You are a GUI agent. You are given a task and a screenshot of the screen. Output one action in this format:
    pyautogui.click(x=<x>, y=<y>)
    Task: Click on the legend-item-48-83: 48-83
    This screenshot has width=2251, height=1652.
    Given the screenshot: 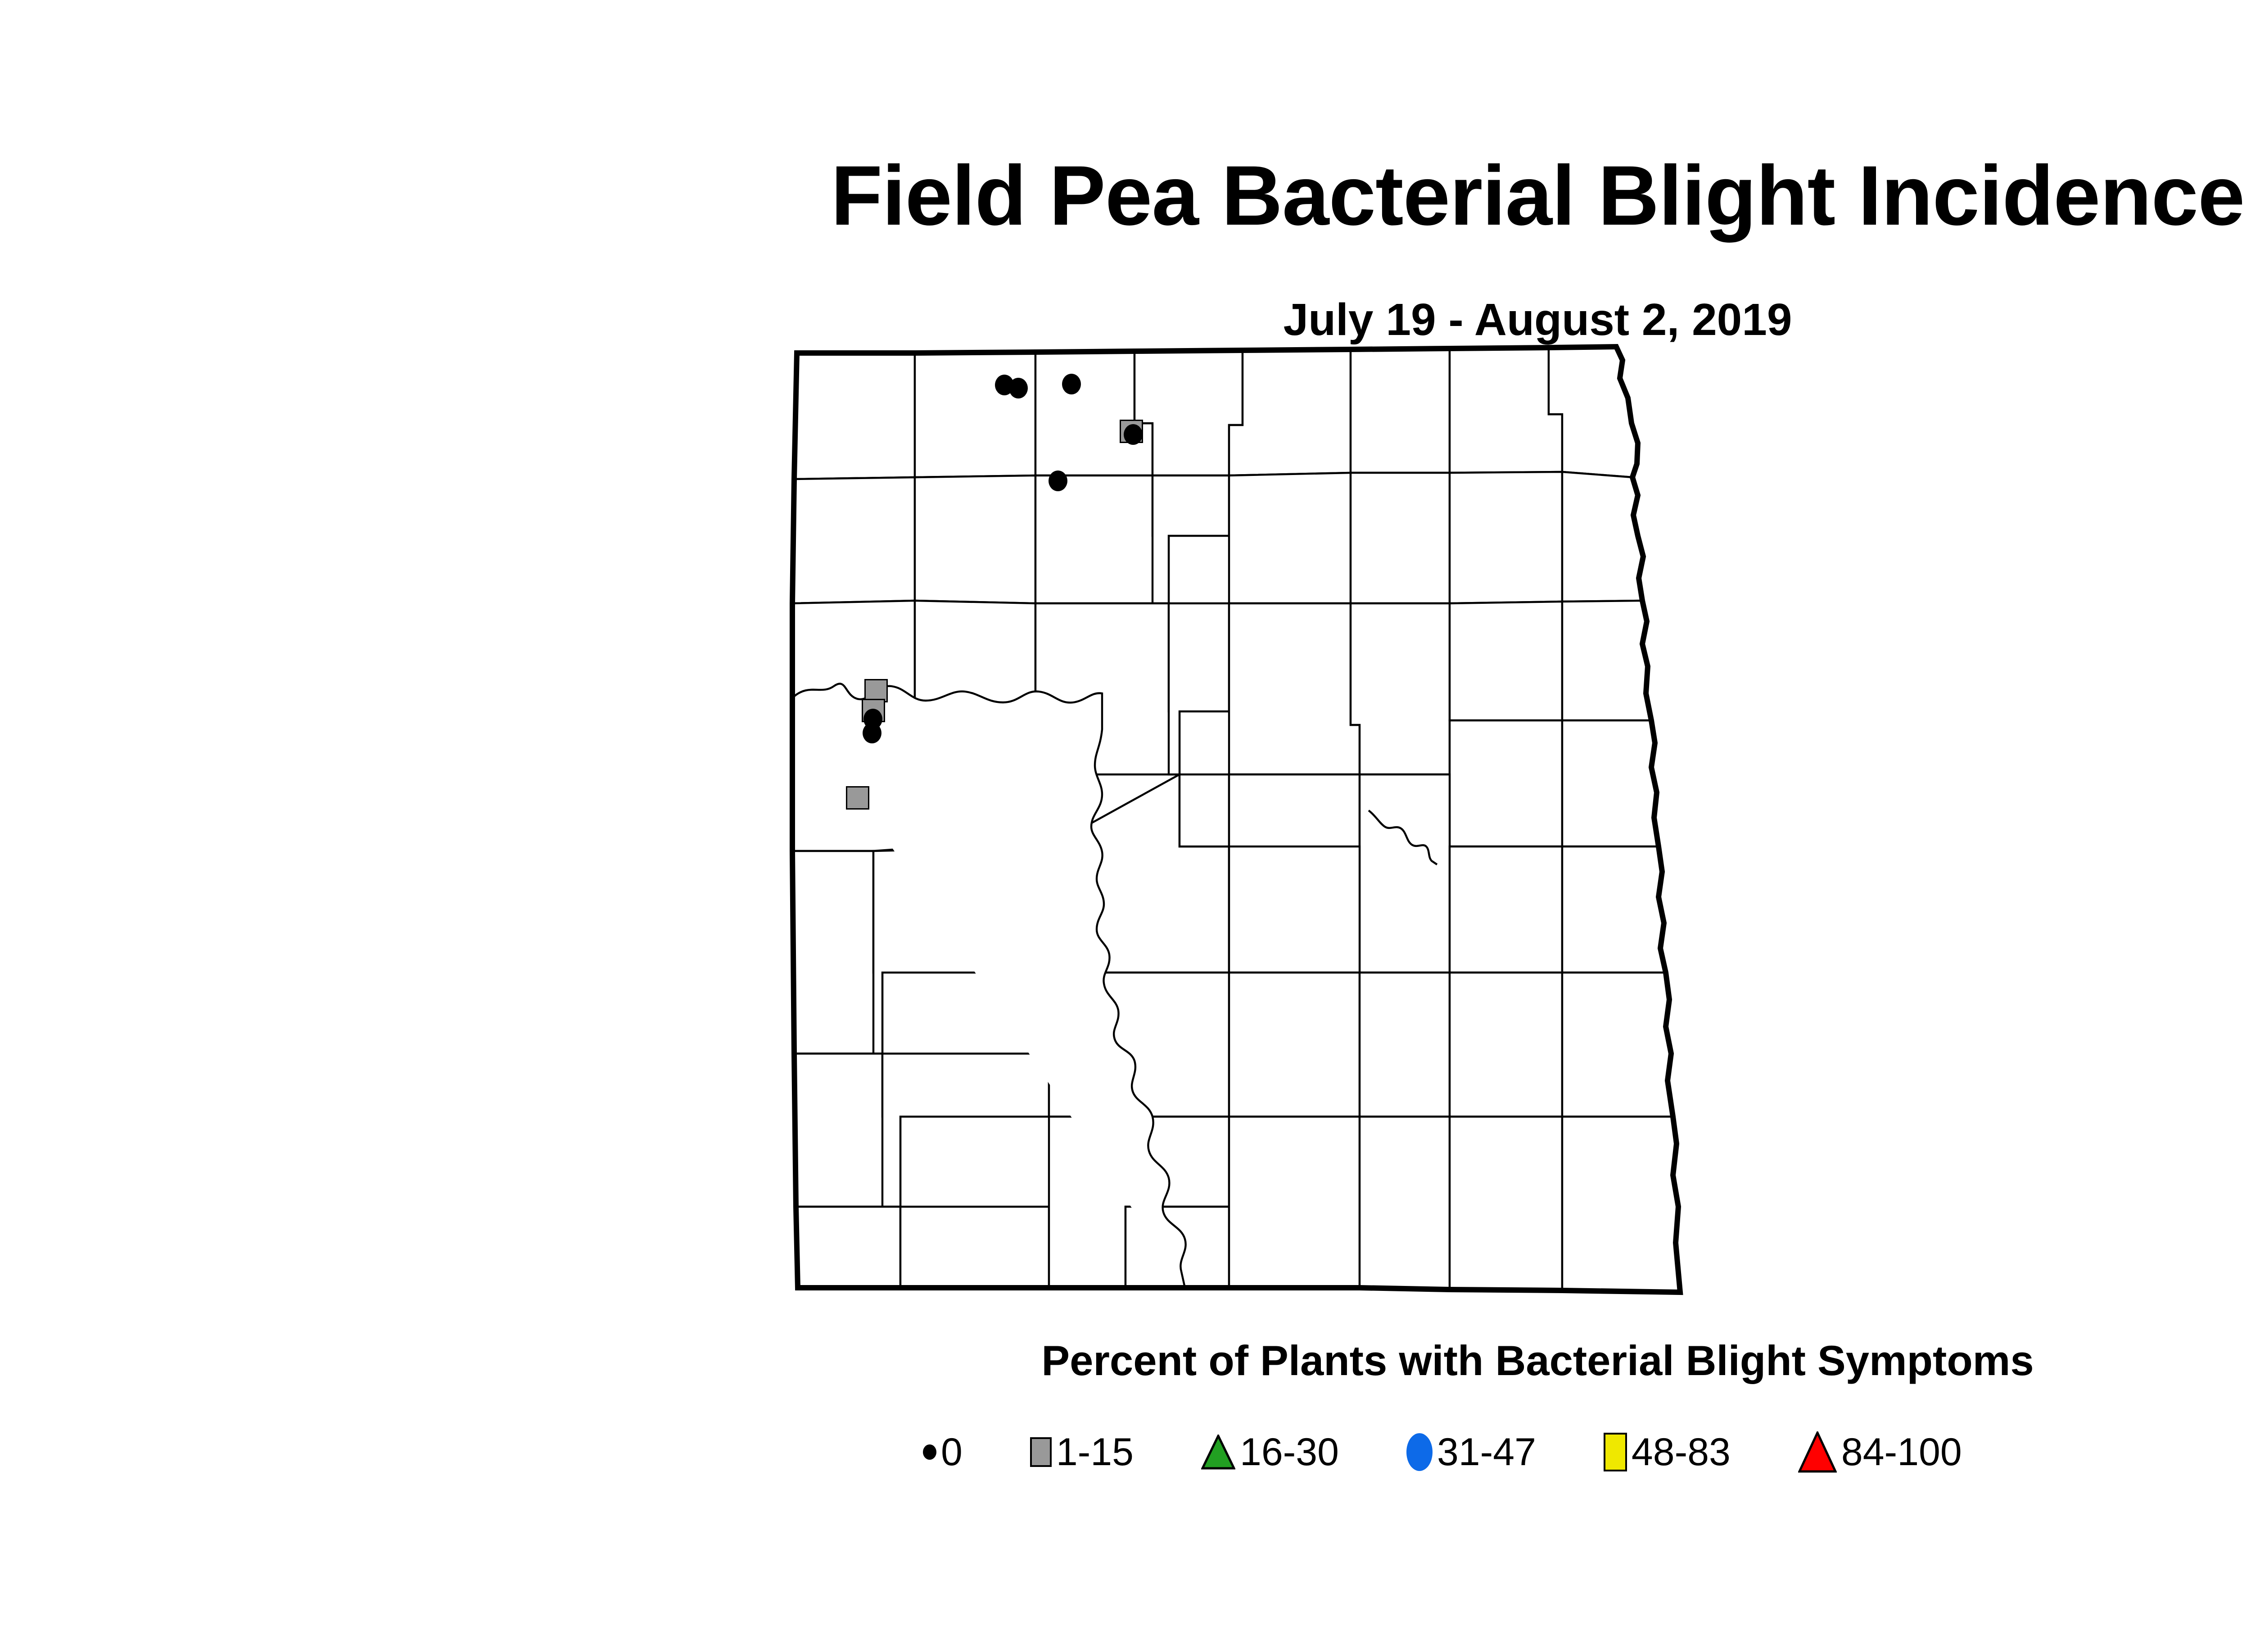 What is the action you would take?
    pyautogui.click(x=1667, y=1452)
    